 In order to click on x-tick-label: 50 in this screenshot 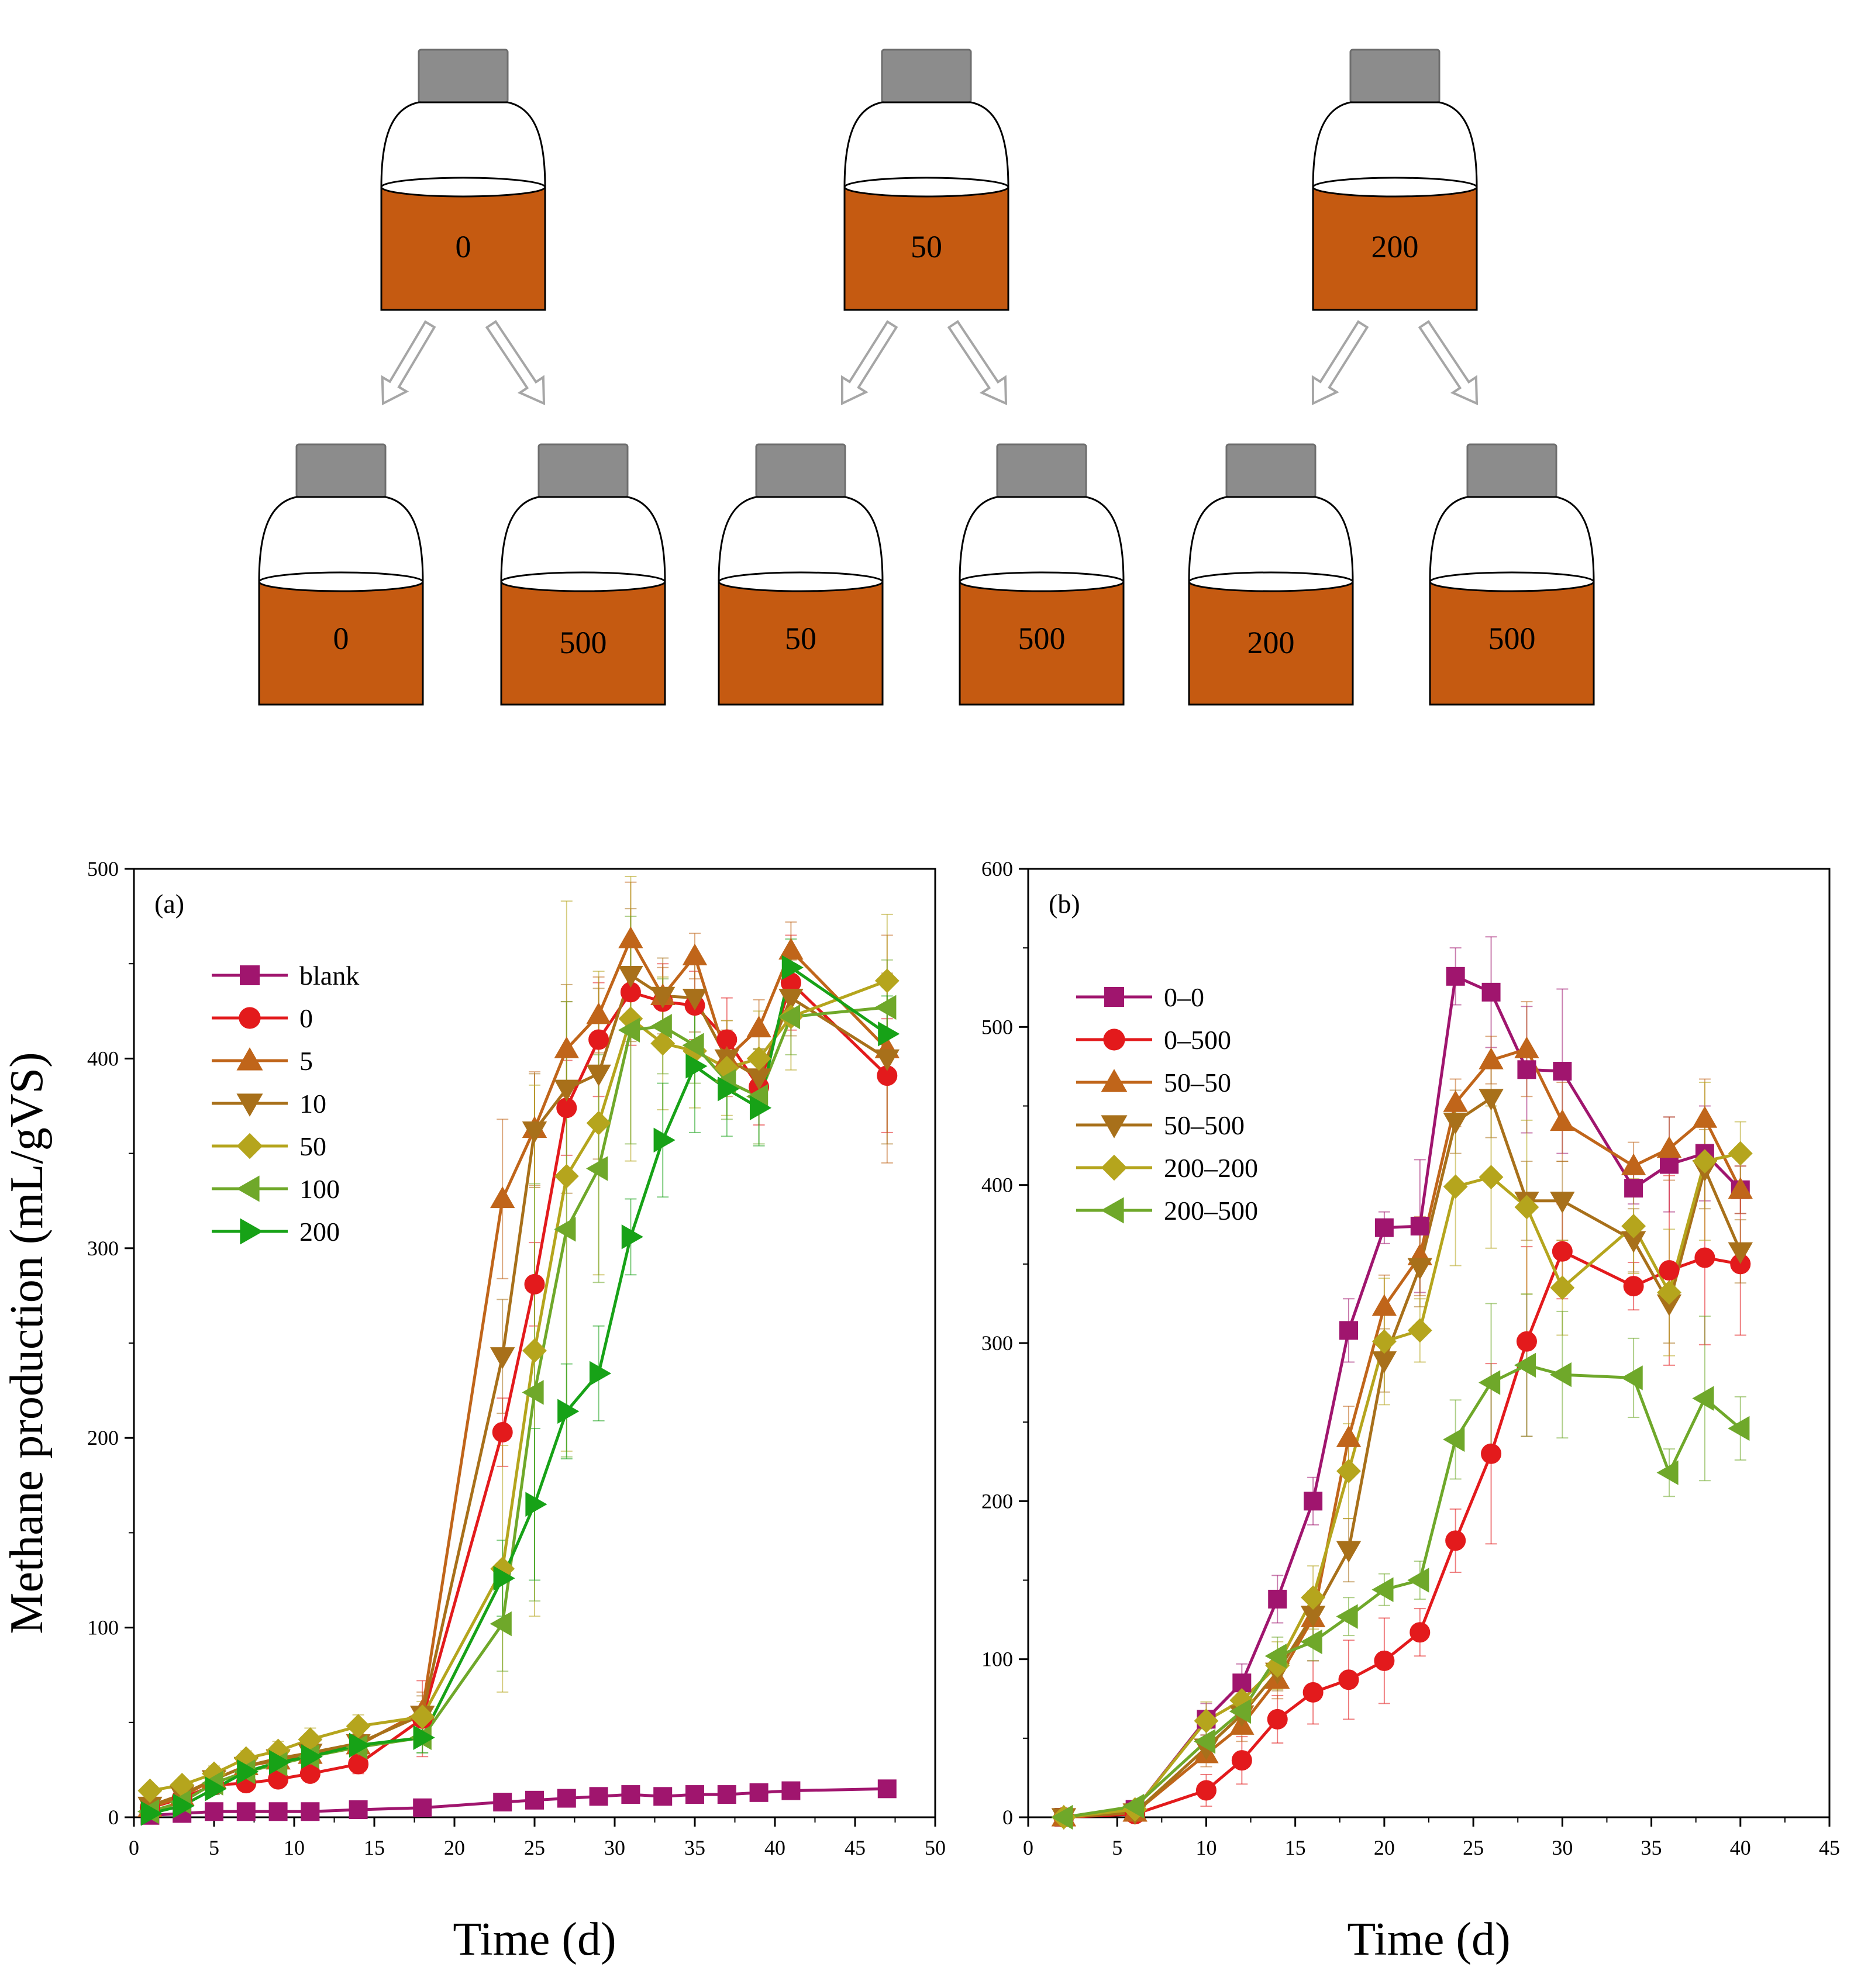, I will do `click(935, 1848)`.